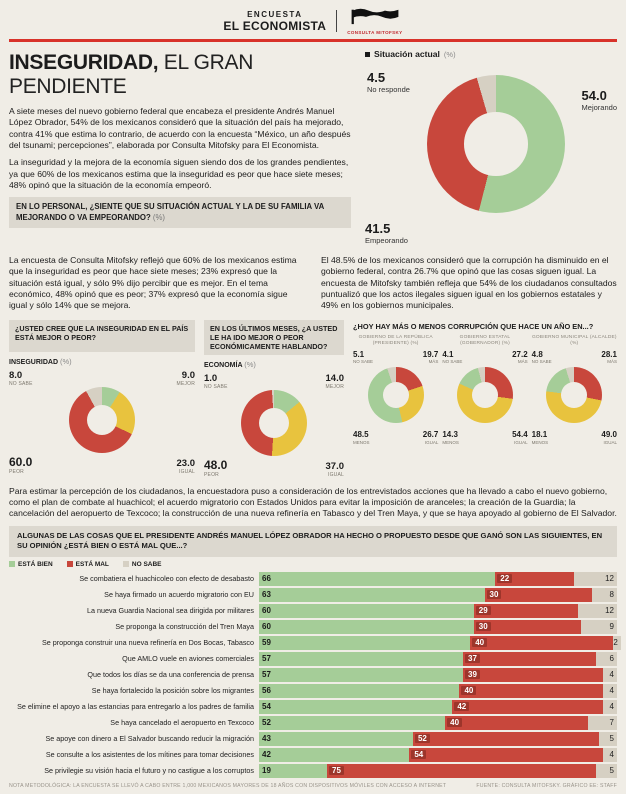 The image size is (626, 794). What do you see at coordinates (419, 755) in the screenshot?
I see `segment-esta-mal-value: 54` at bounding box center [419, 755].